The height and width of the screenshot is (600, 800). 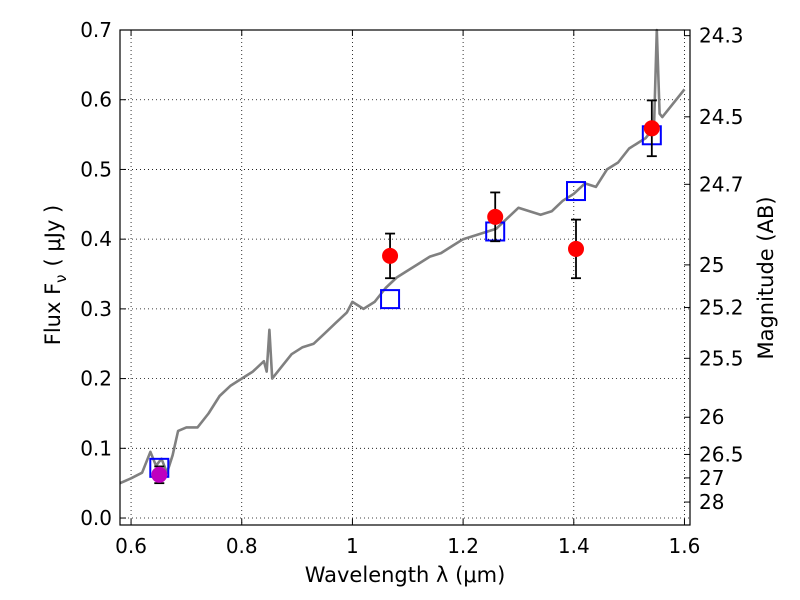 I want to click on mag-tick-label: 28, so click(x=711, y=502).